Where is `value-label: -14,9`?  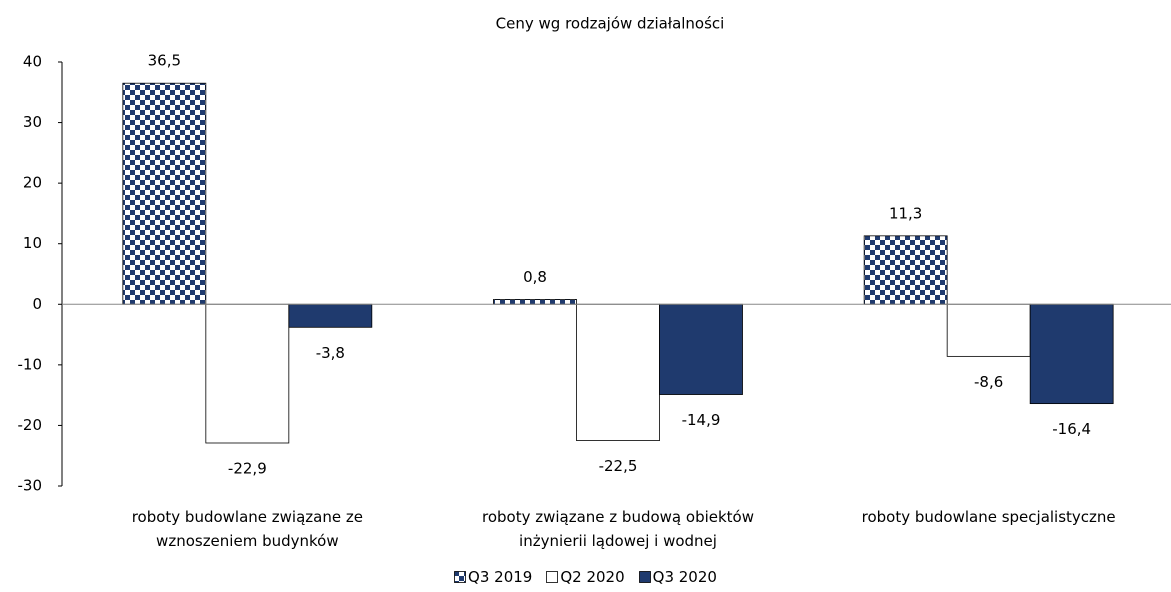 value-label: -14,9 is located at coordinates (701, 420).